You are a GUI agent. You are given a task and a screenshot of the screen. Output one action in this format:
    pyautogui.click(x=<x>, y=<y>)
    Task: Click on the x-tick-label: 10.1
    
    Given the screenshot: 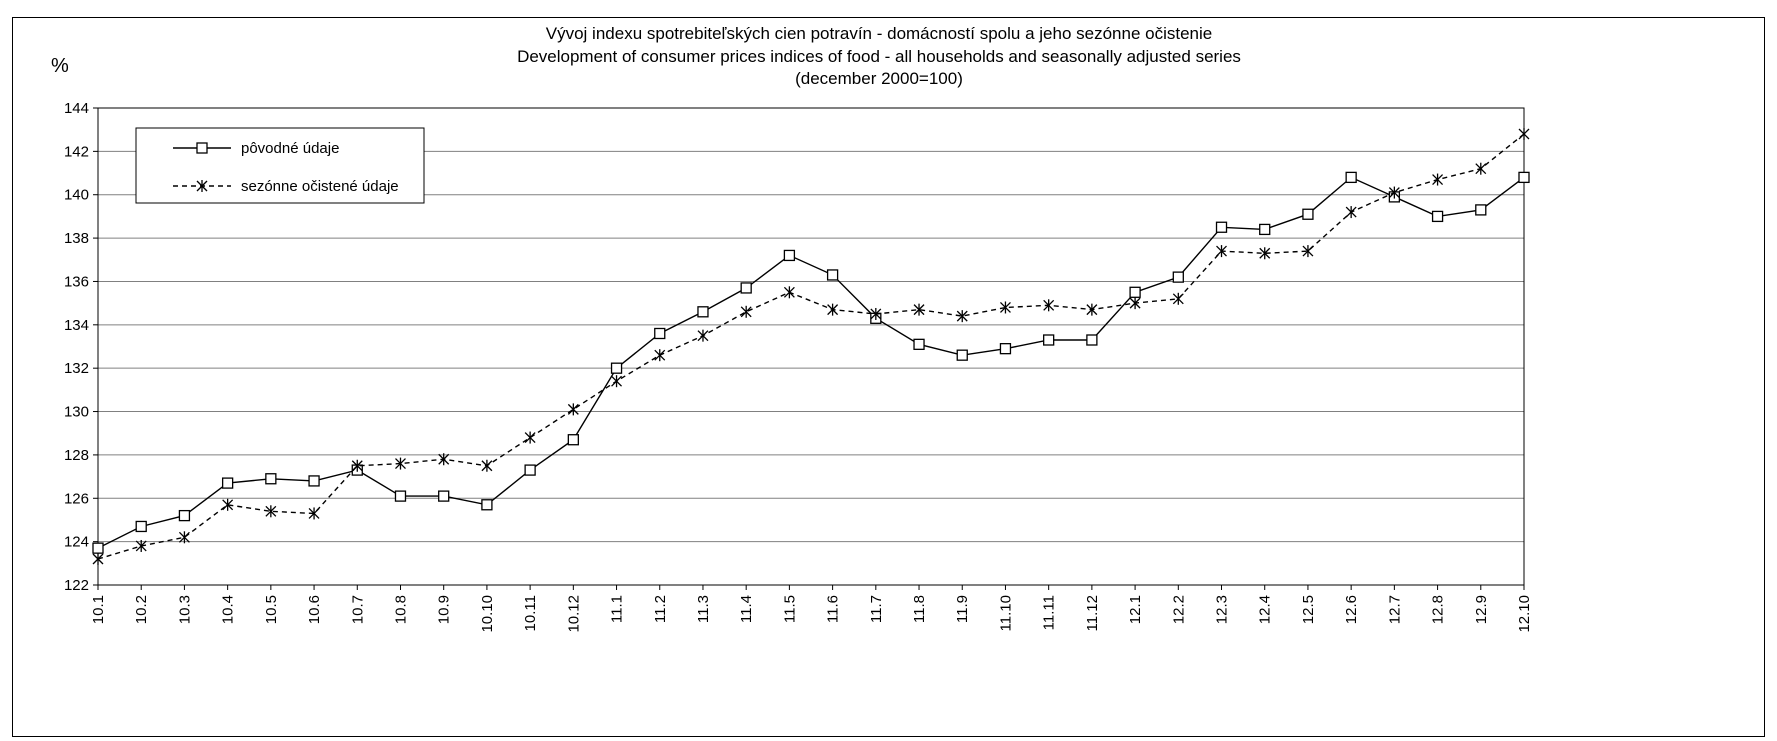 What is the action you would take?
    pyautogui.click(x=98, y=609)
    